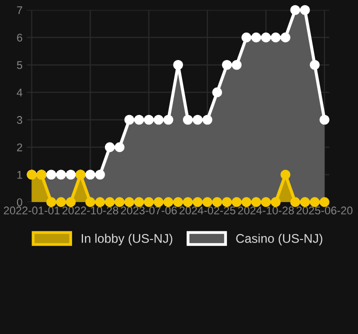 The width and height of the screenshot is (358, 334). What do you see at coordinates (279, 240) in the screenshot?
I see `legend-label: Casino (US-NJ)` at bounding box center [279, 240].